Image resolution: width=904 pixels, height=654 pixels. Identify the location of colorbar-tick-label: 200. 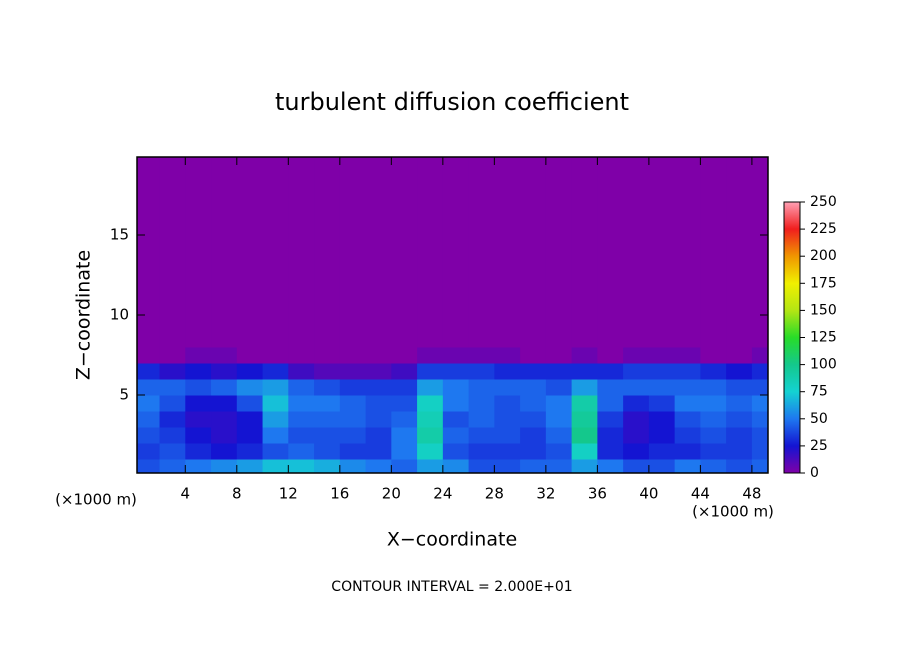
(823, 256).